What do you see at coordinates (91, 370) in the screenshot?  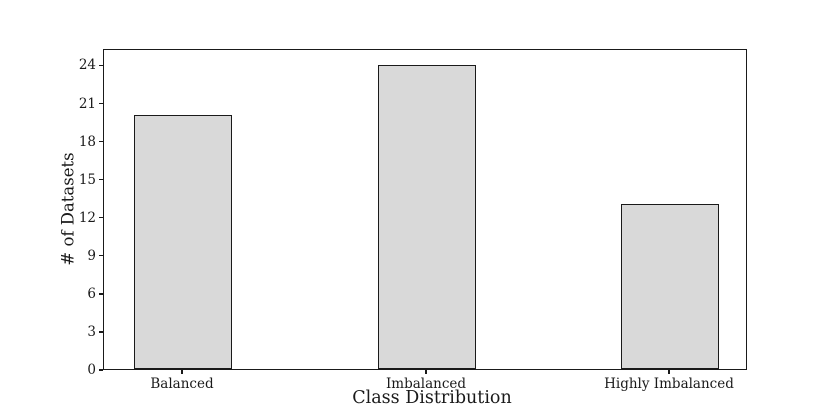 I see `y-tick-label: 0` at bounding box center [91, 370].